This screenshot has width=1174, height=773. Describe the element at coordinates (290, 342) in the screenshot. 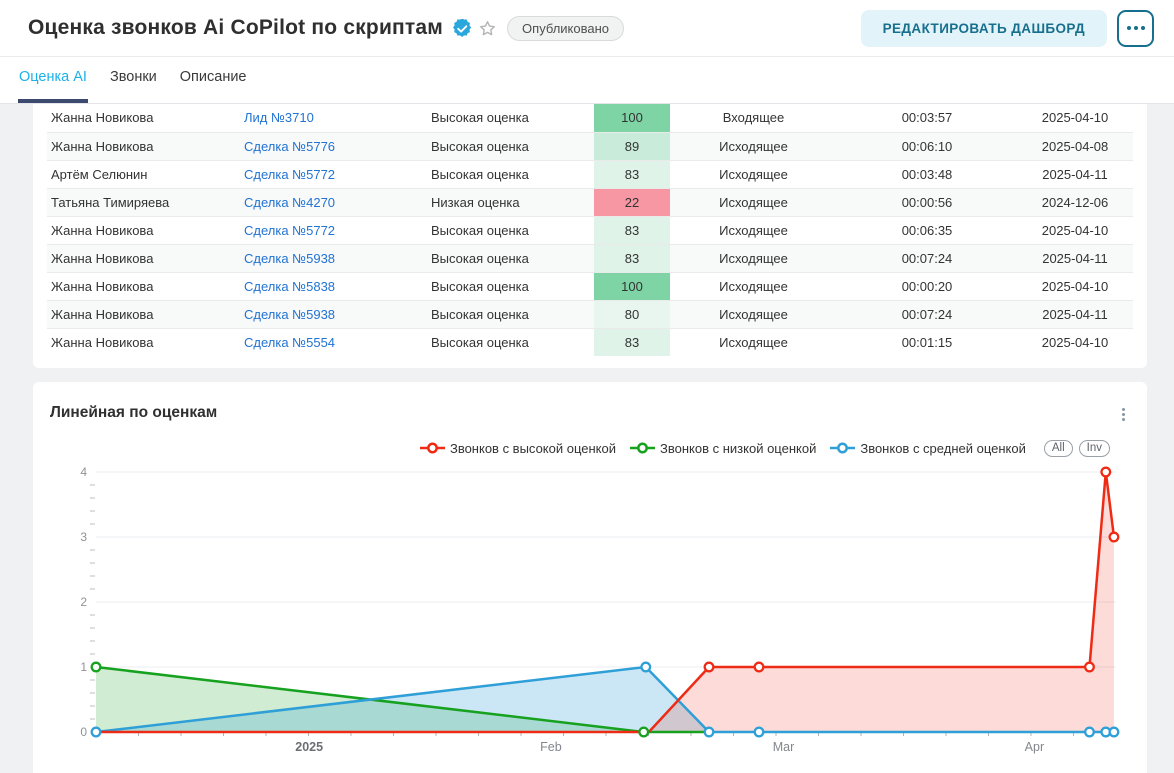

I see `entity-link: Сделка №5554` at that location.